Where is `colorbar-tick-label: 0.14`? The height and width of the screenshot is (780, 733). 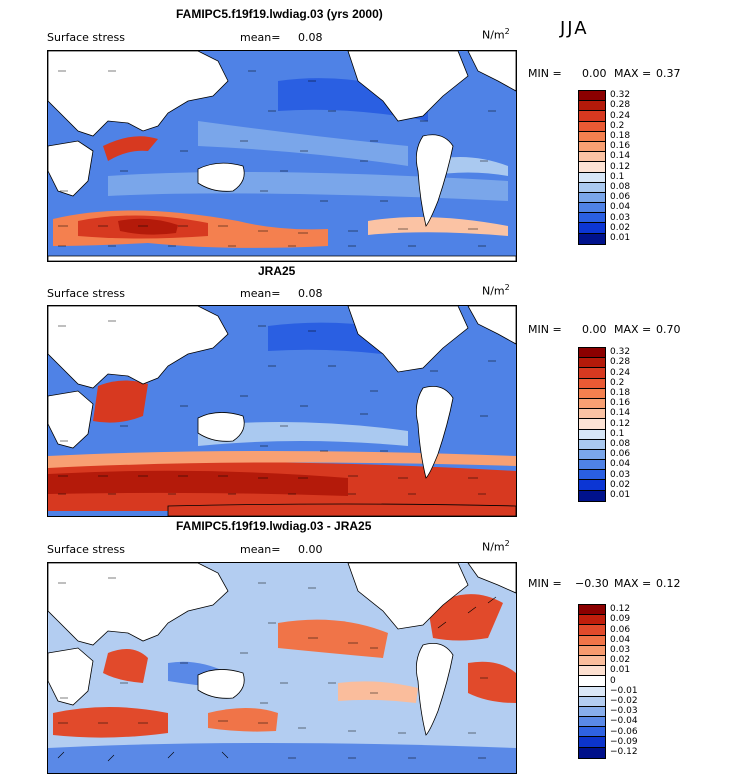
colorbar-tick-label: 0.14 is located at coordinates (620, 156).